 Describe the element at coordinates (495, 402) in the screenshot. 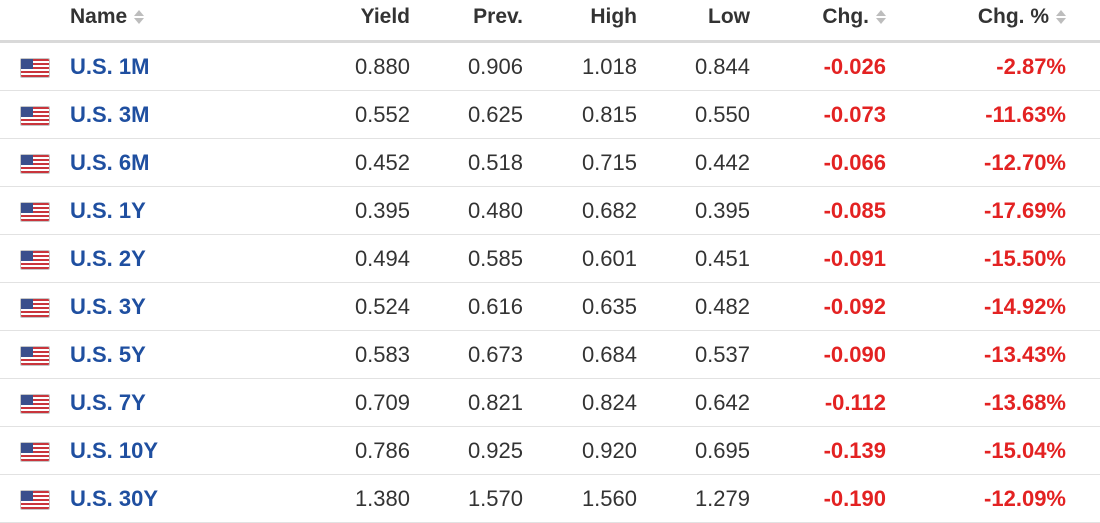

I see `cell-prev: 0.821` at that location.